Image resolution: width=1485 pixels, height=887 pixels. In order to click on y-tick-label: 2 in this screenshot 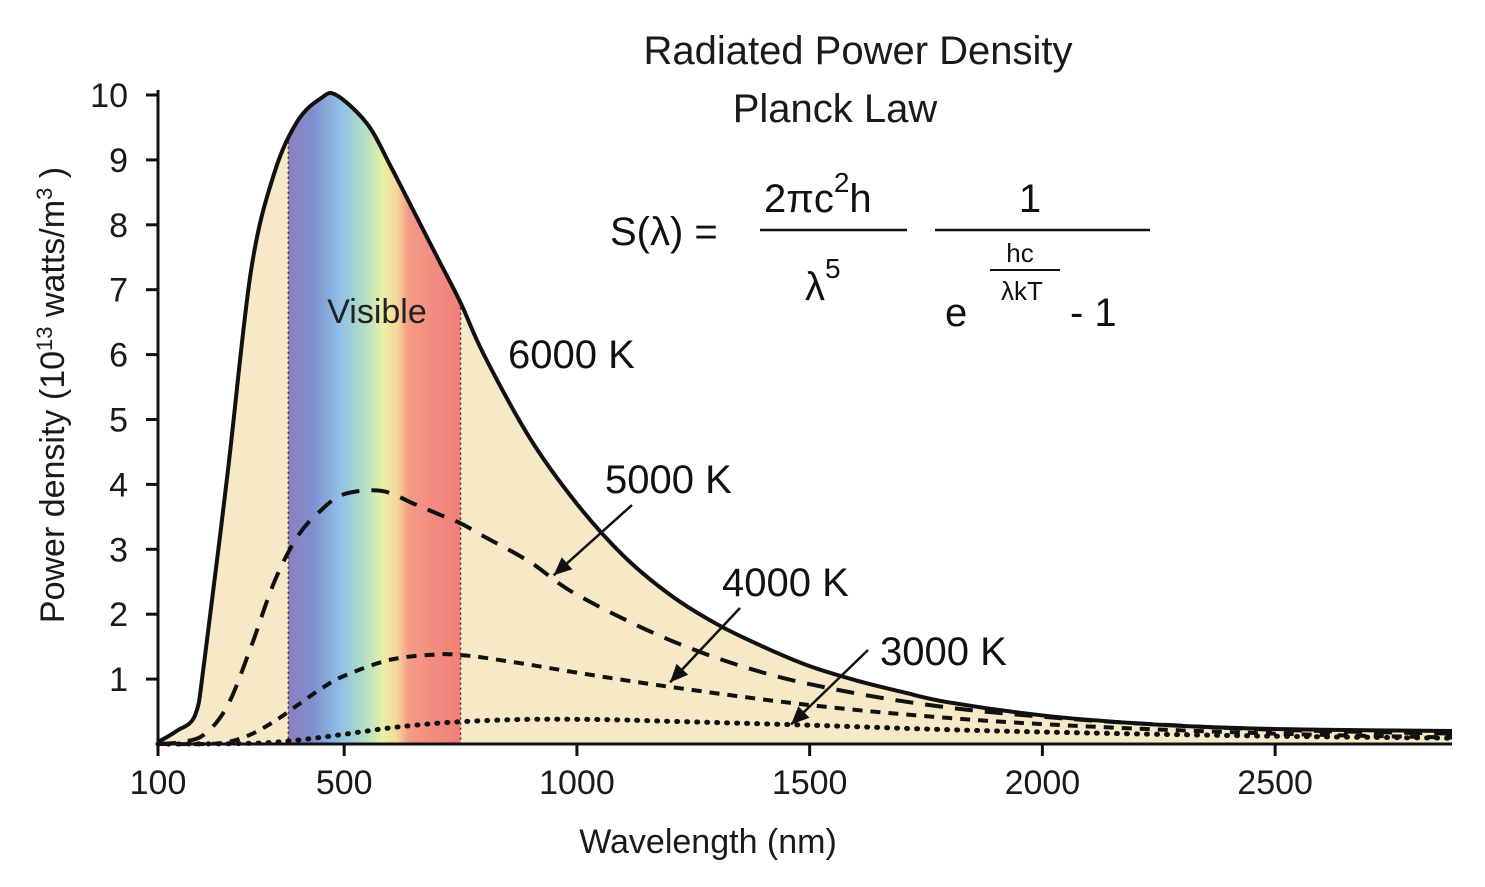, I will do `click(118, 615)`.